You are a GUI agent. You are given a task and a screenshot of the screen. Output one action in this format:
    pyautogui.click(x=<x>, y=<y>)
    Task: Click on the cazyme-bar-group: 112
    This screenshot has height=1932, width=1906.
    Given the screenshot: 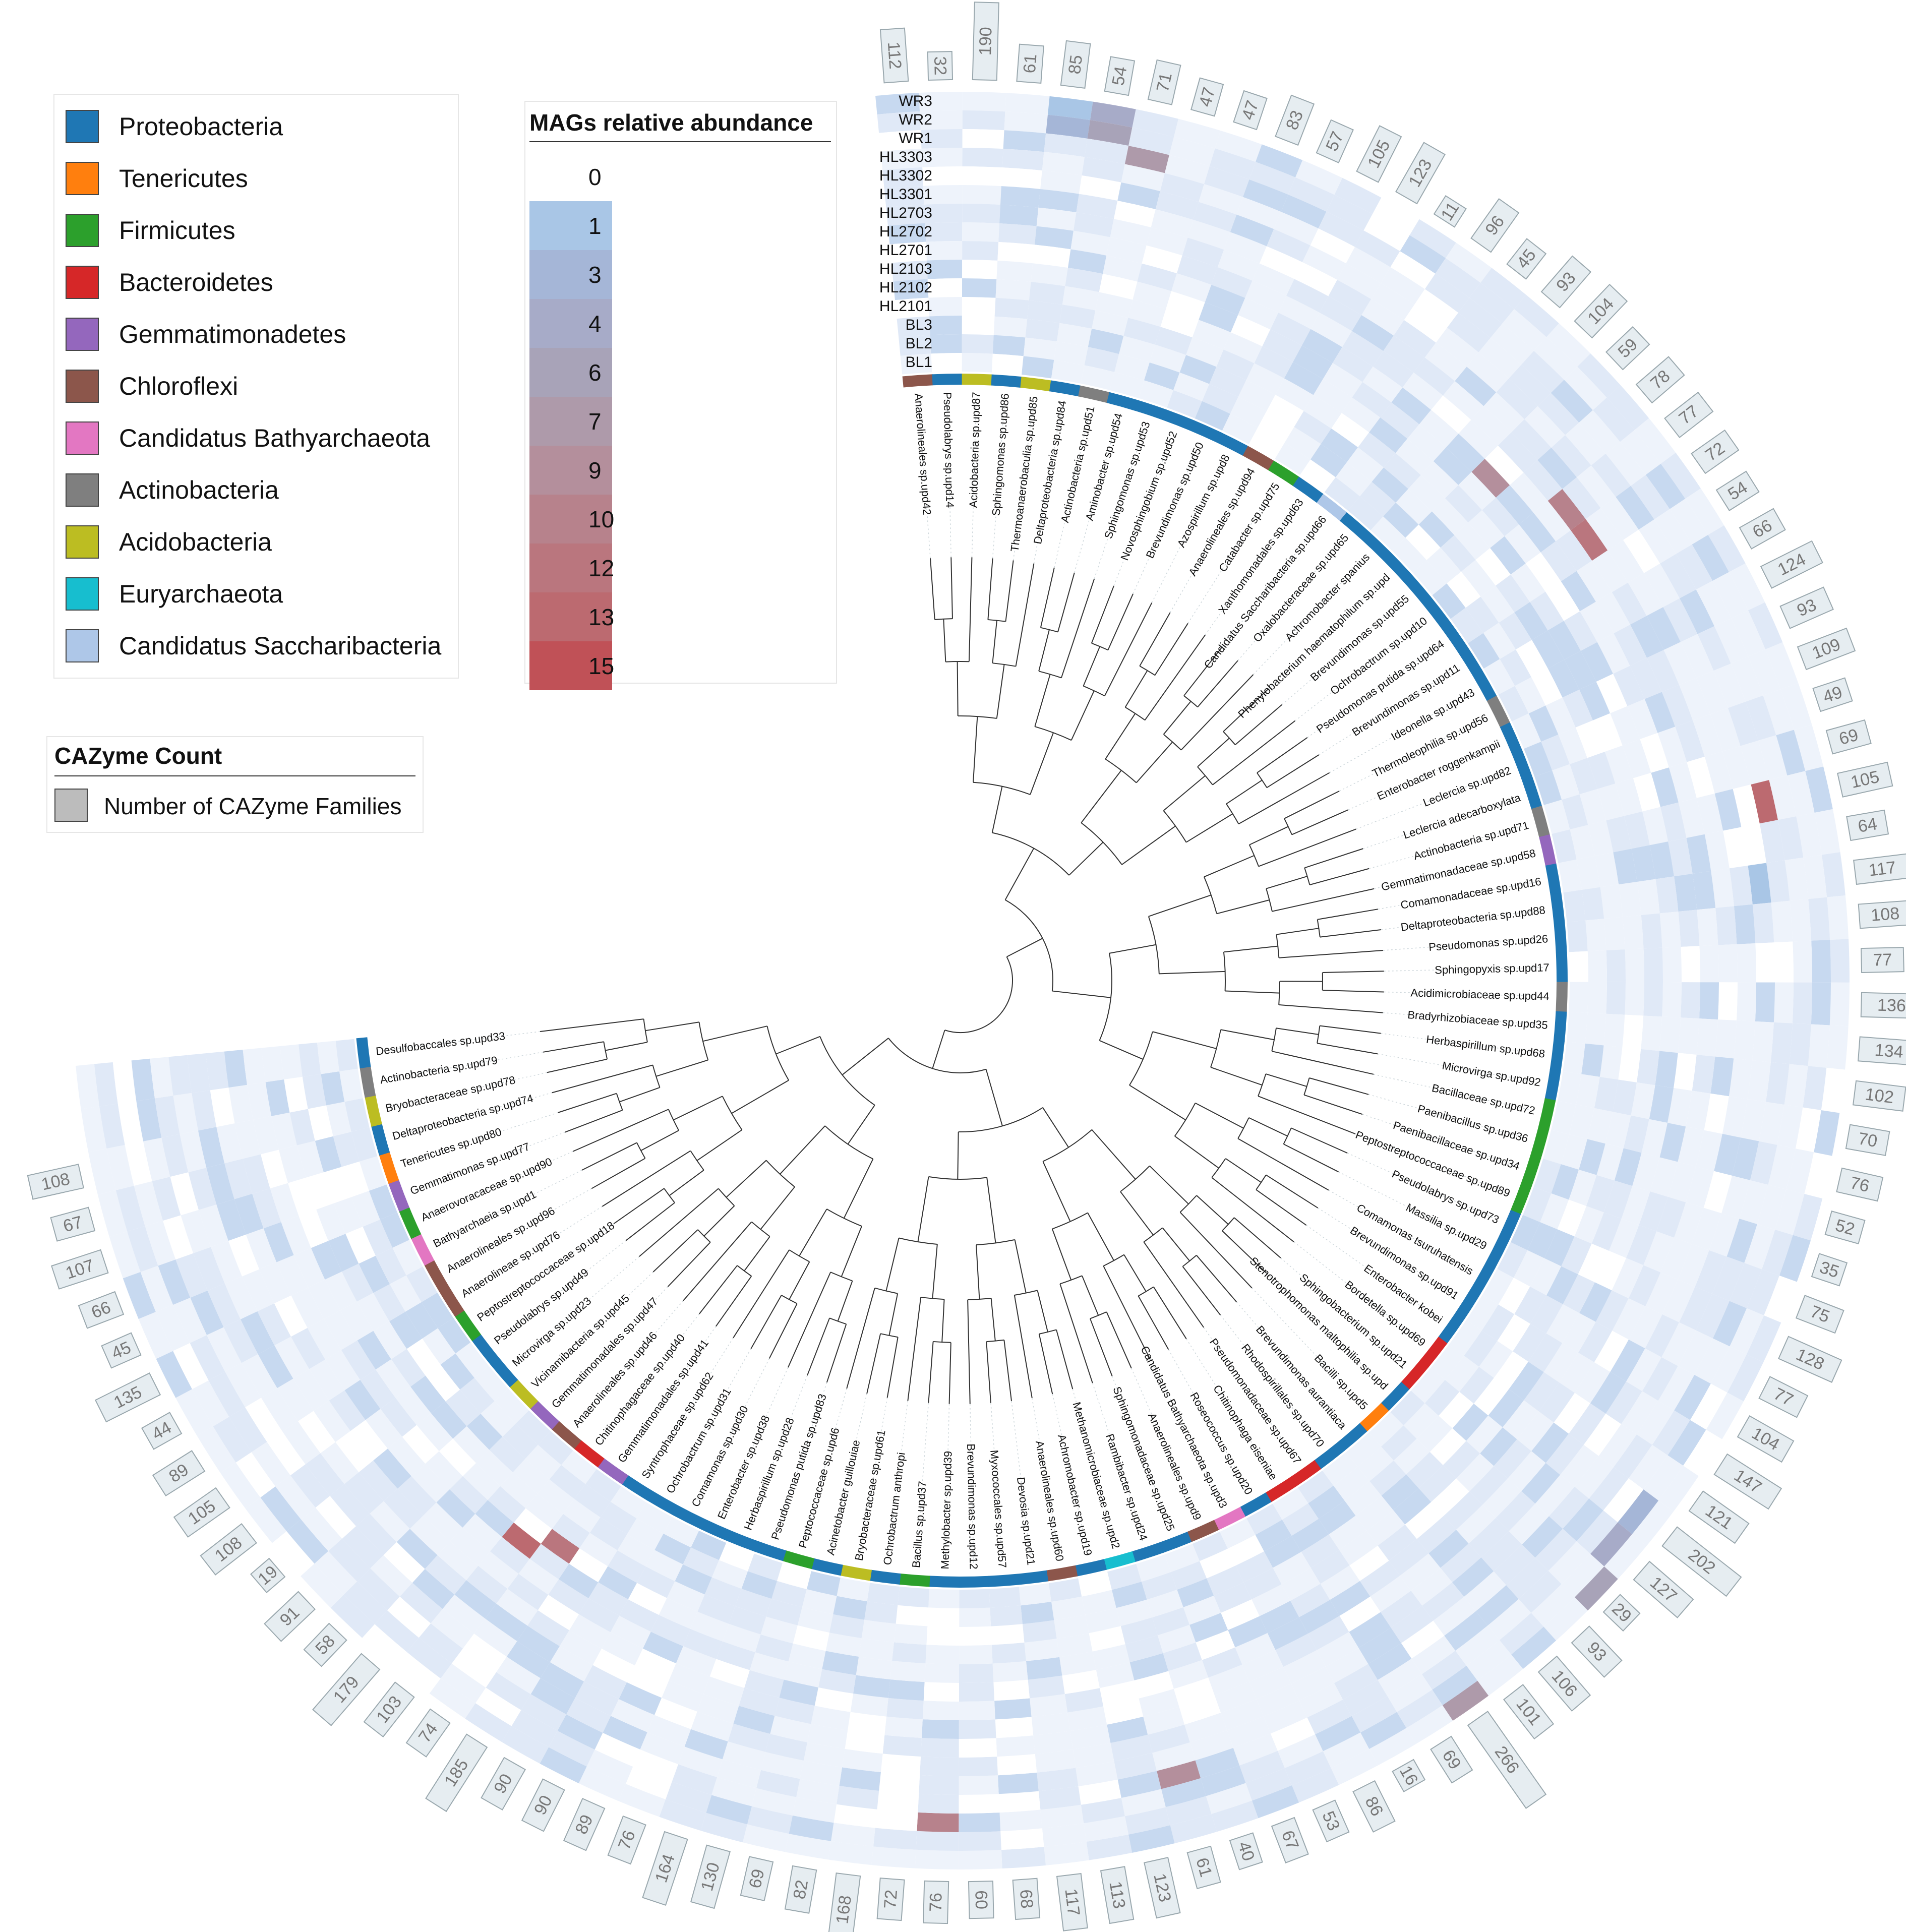 What is the action you would take?
    pyautogui.click(x=894, y=55)
    